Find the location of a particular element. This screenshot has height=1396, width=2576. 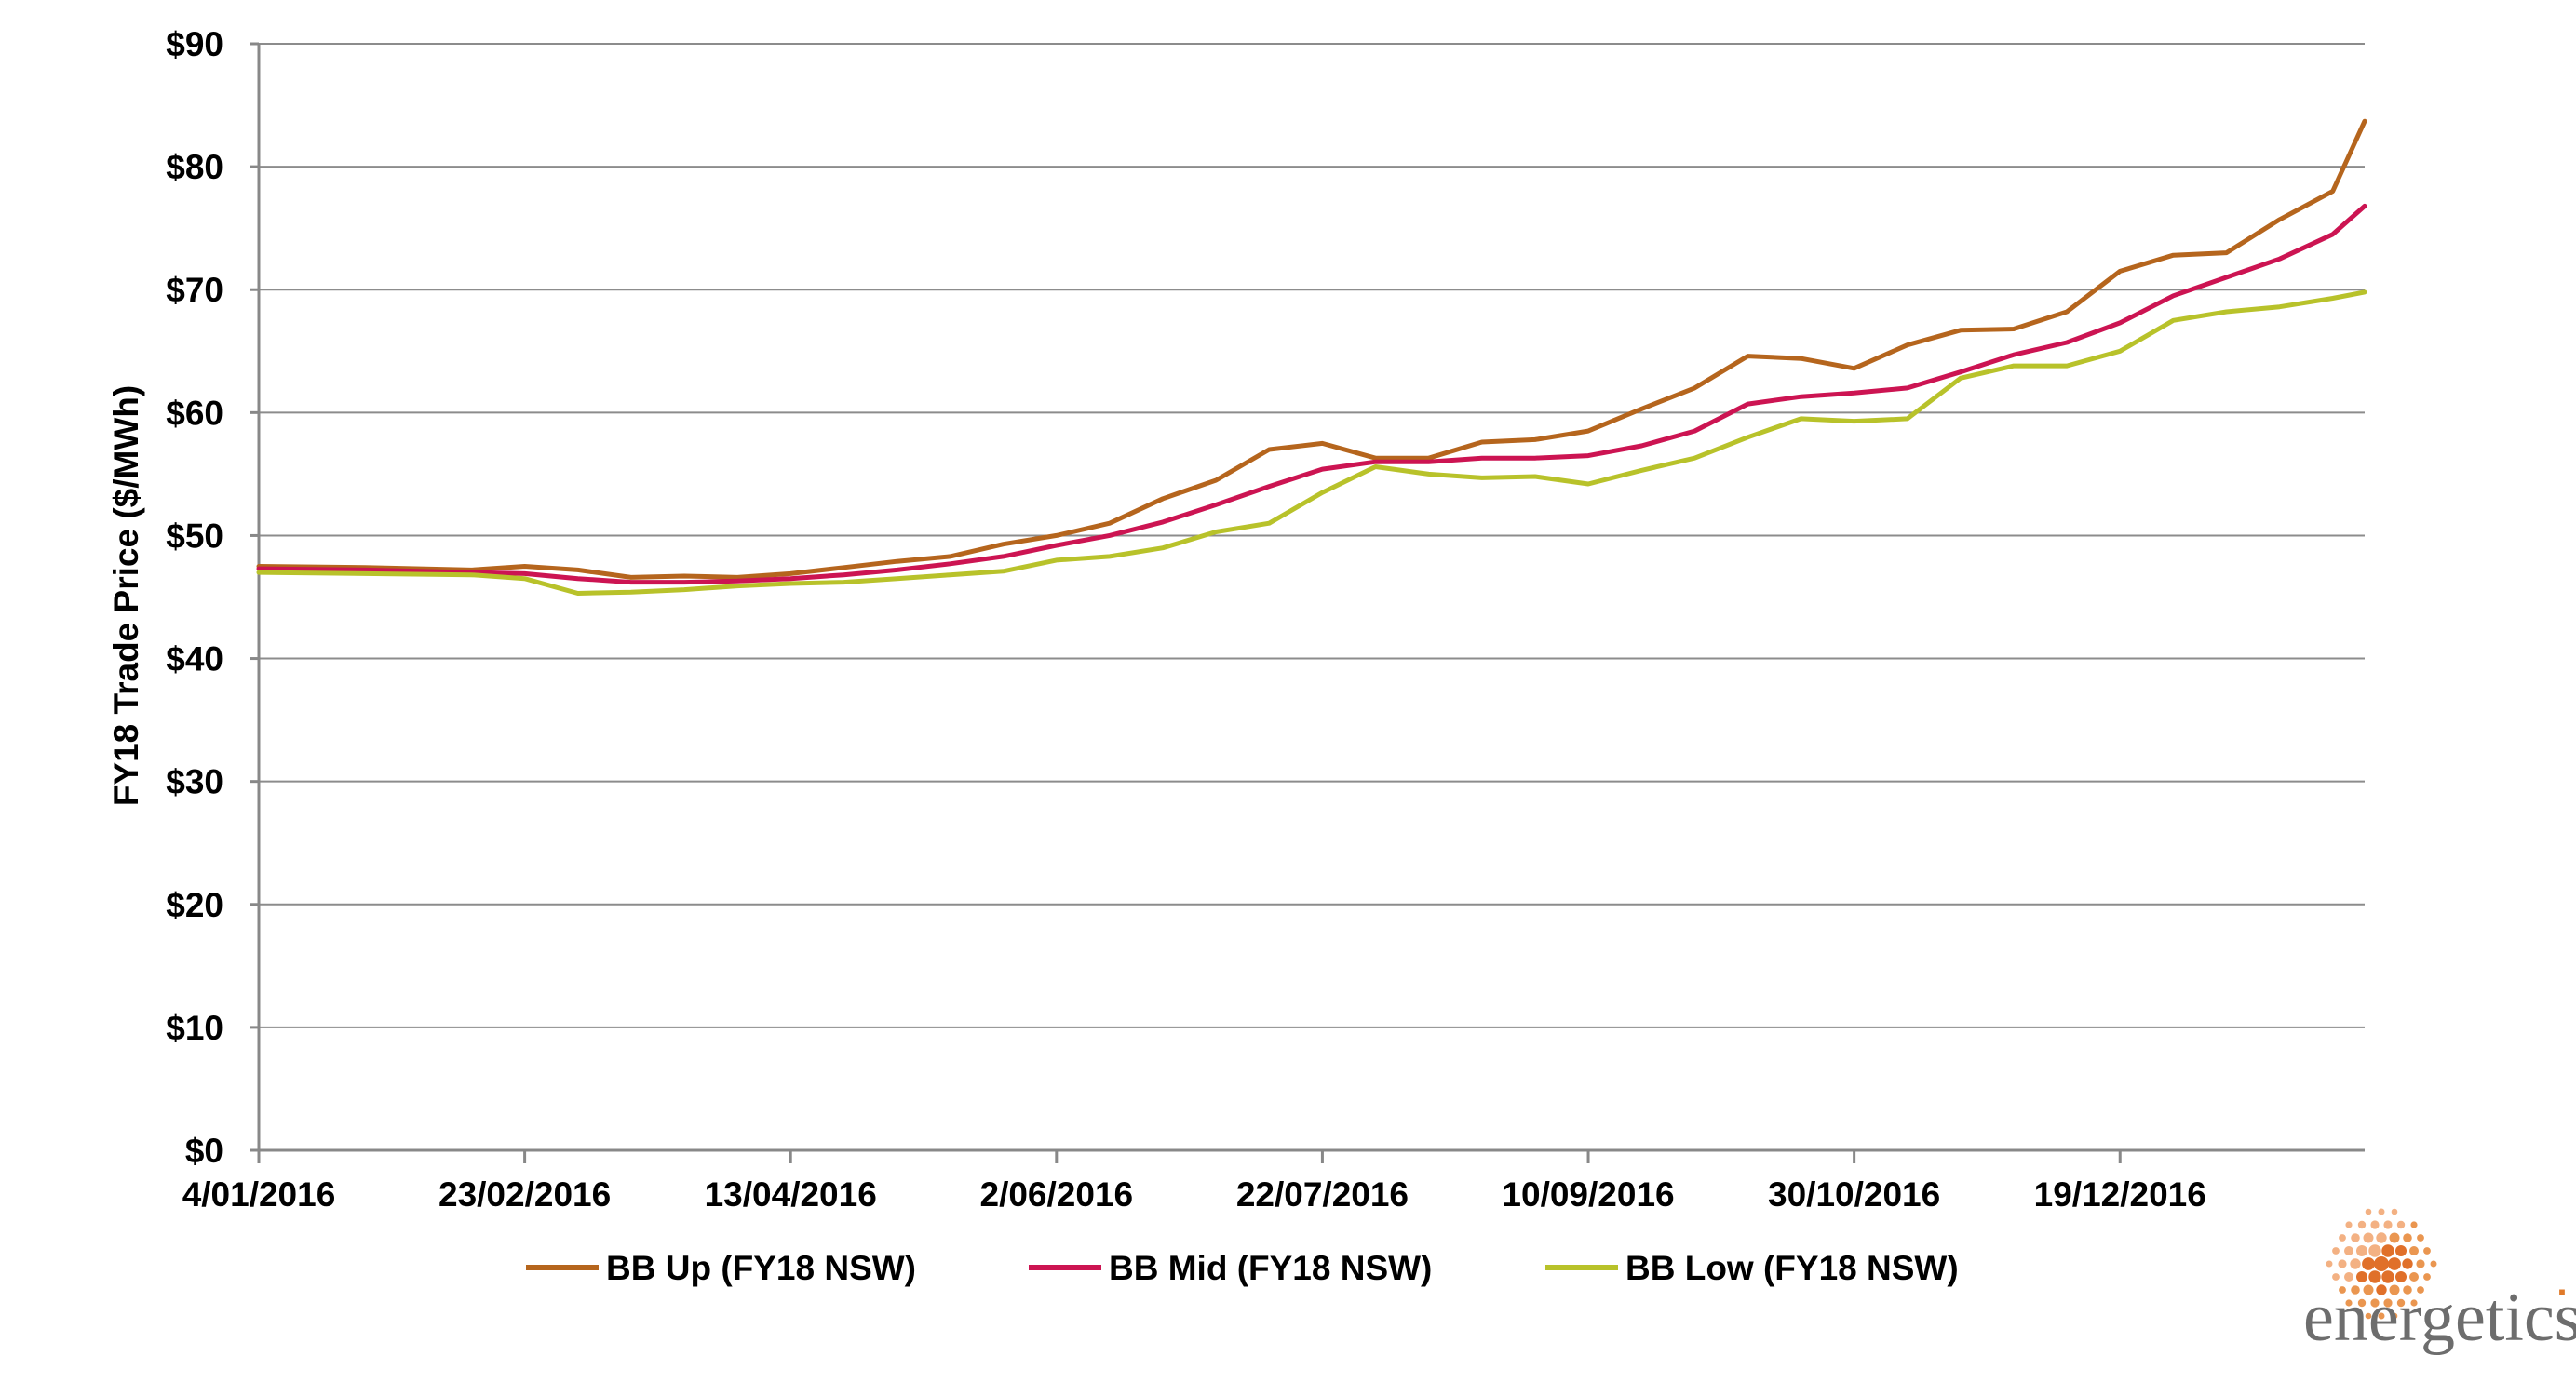

y-tick-label: $90 is located at coordinates (194, 44).